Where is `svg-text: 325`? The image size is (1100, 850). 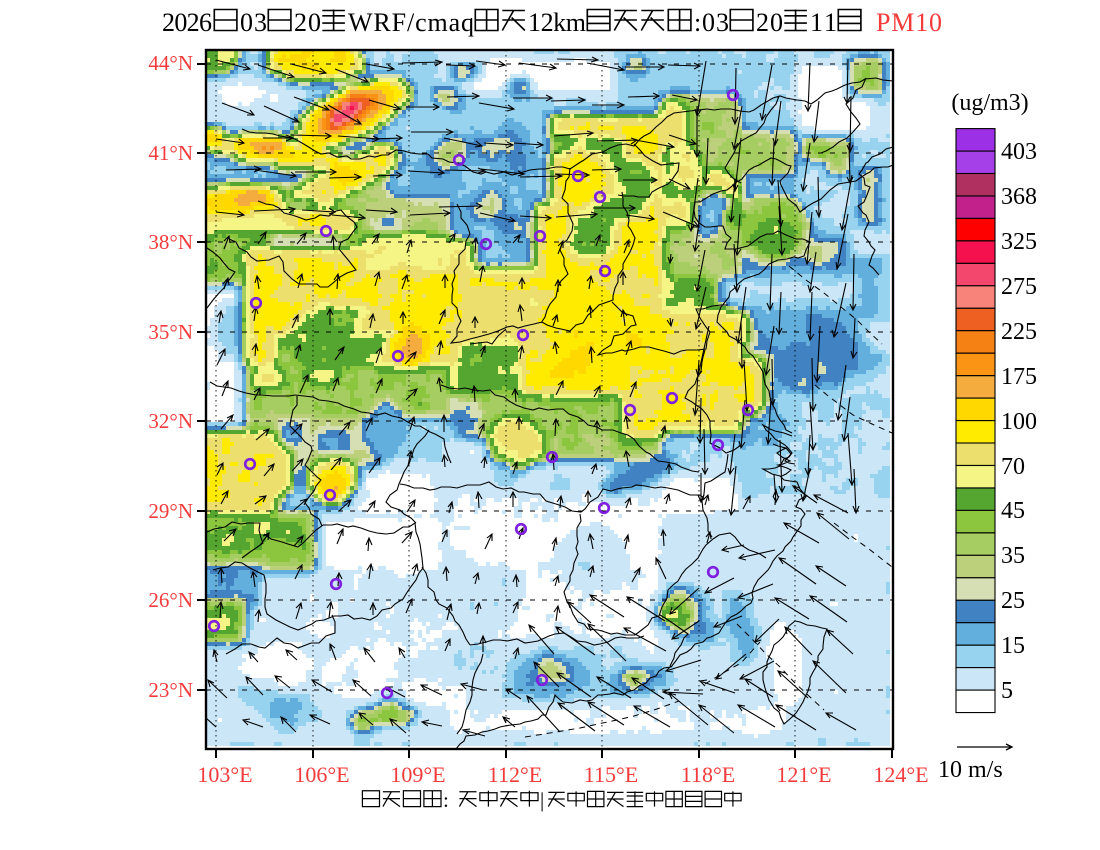 svg-text: 325 is located at coordinates (1019, 242).